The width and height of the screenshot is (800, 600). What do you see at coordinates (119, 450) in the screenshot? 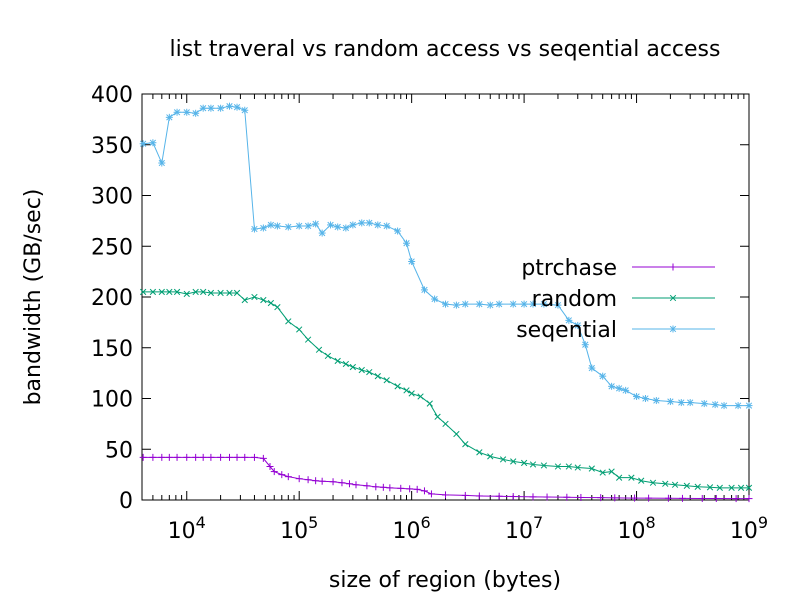
I see `y-tick-label: 50` at bounding box center [119, 450].